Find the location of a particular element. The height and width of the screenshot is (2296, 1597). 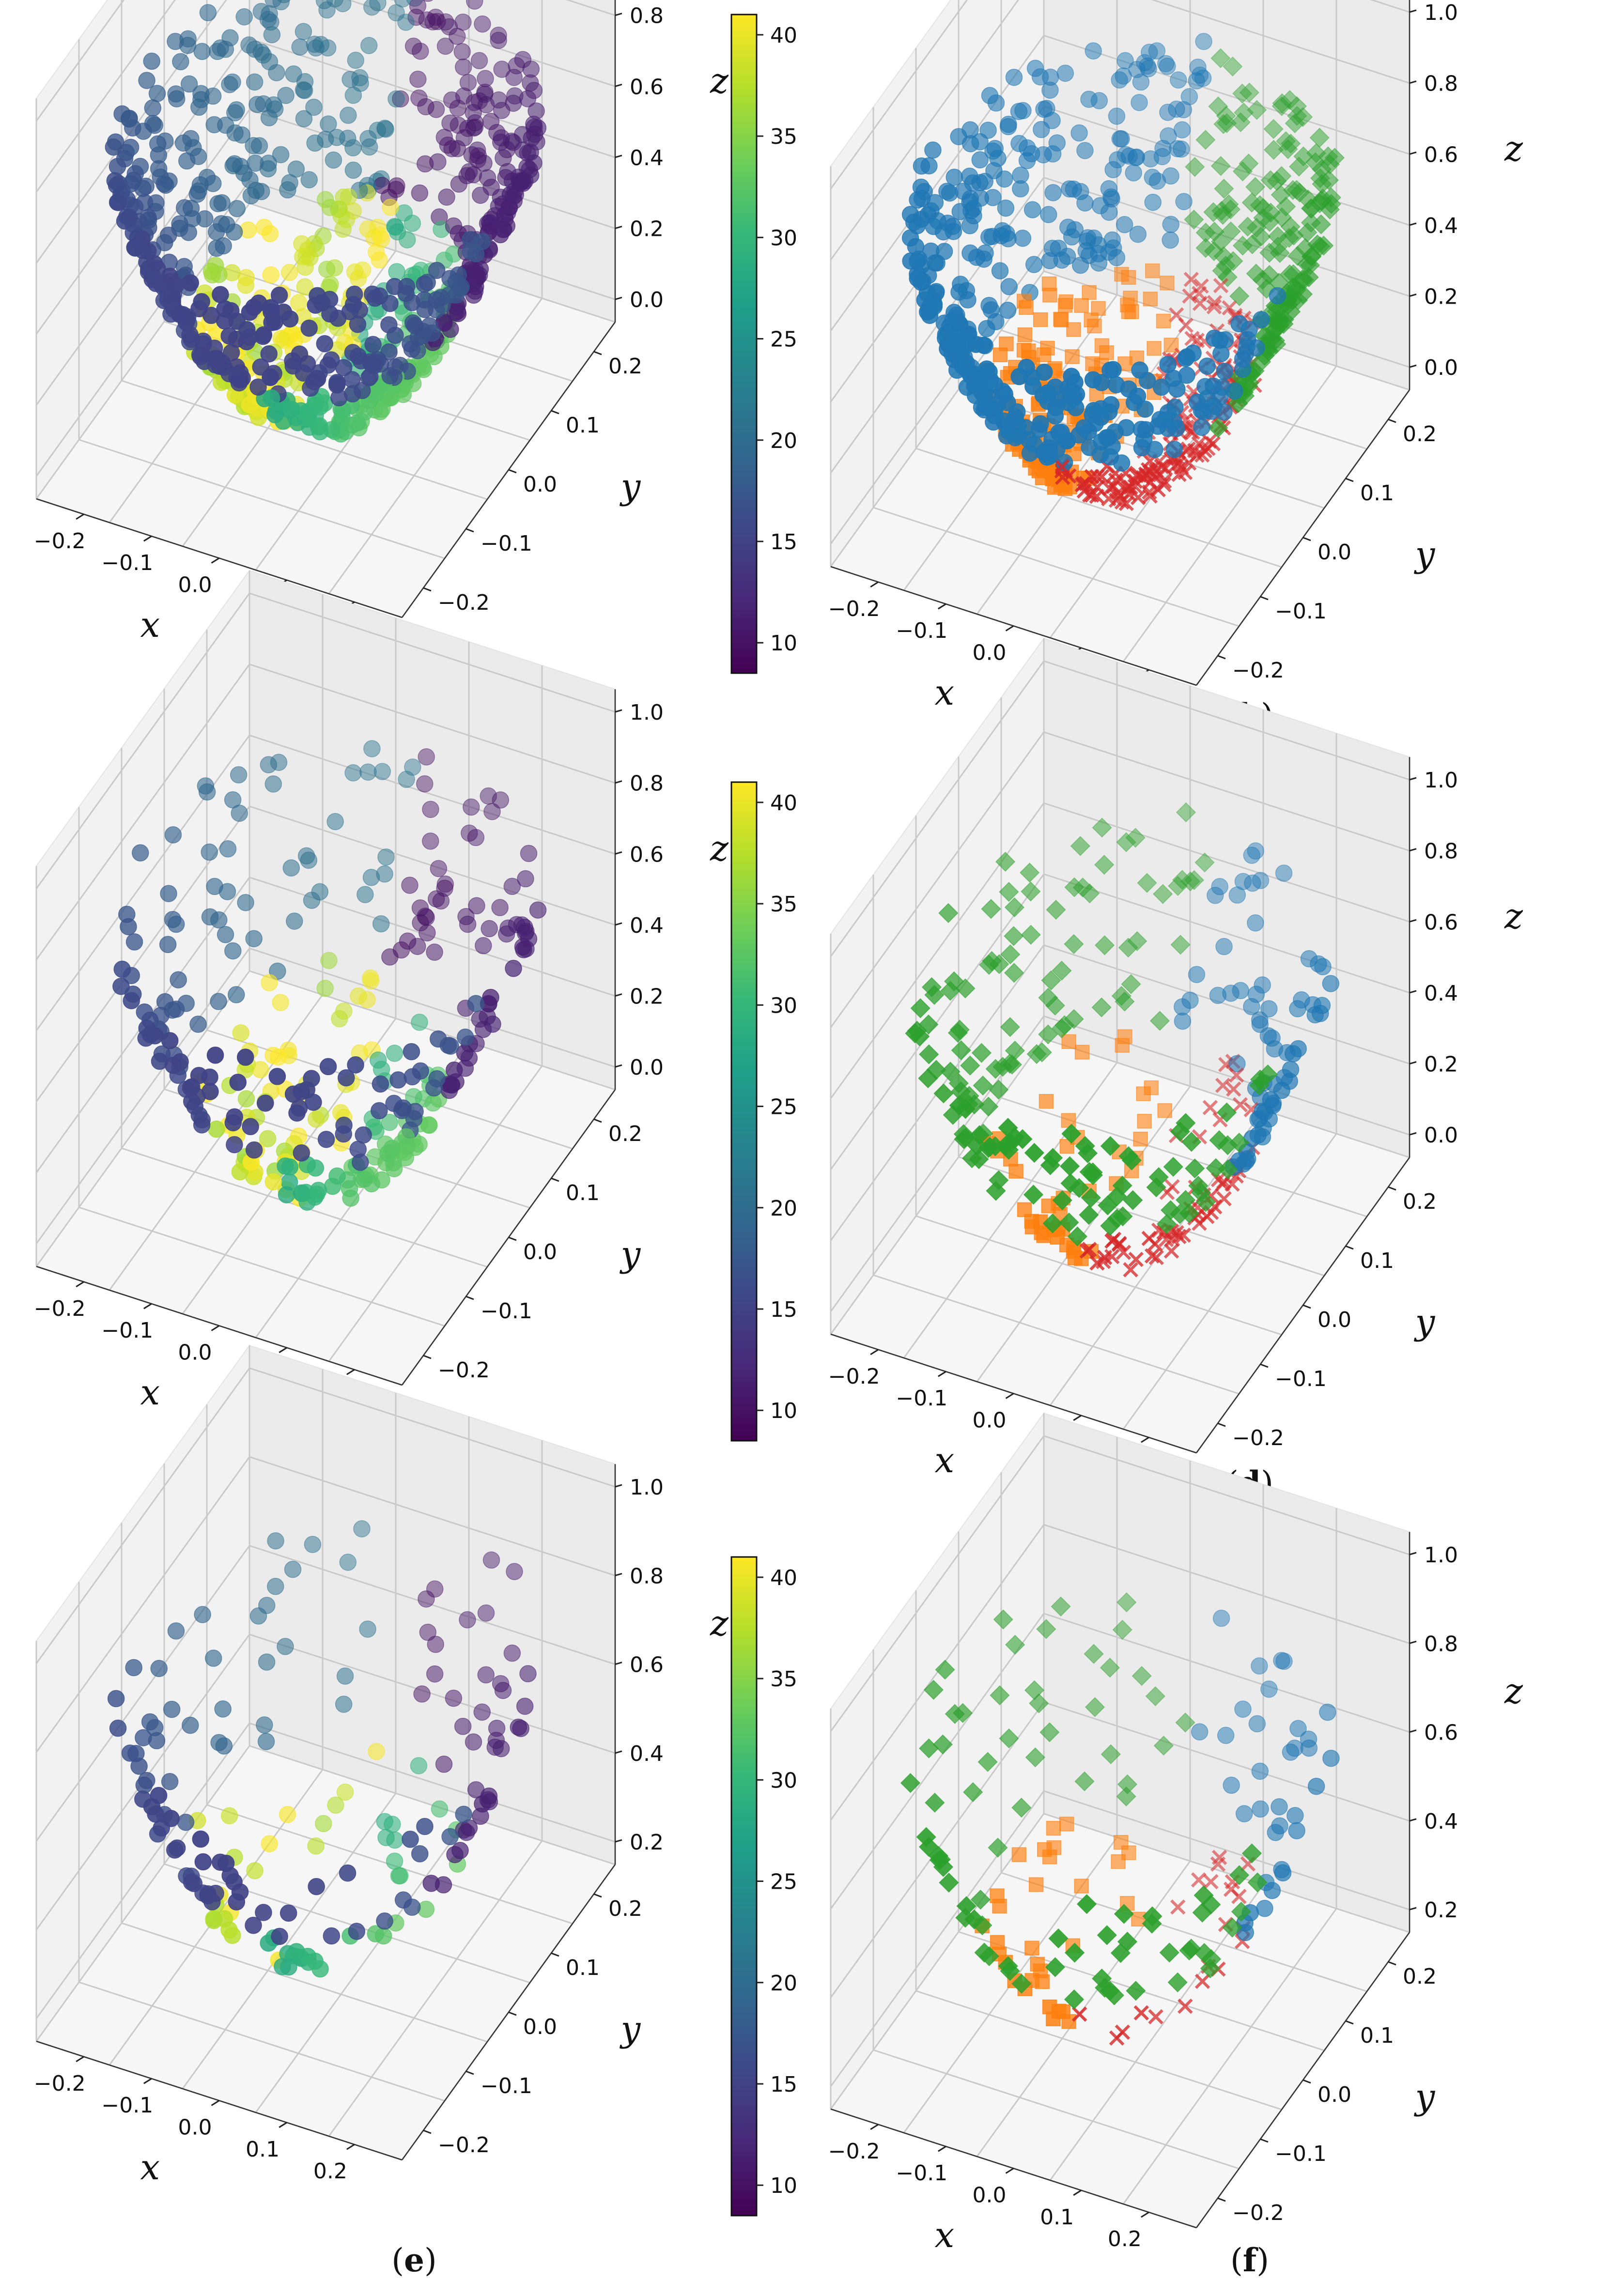

y-tick-label: 0.2 is located at coordinates (1420, 434).